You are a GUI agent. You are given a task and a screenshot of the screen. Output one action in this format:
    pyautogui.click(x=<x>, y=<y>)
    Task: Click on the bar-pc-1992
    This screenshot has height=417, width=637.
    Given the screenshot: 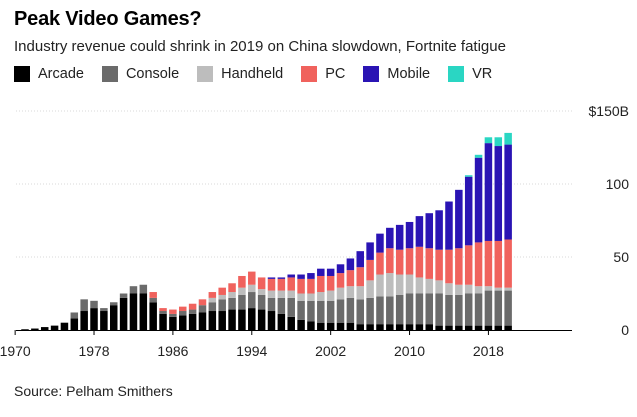 What is the action you would take?
    pyautogui.click(x=232, y=288)
    